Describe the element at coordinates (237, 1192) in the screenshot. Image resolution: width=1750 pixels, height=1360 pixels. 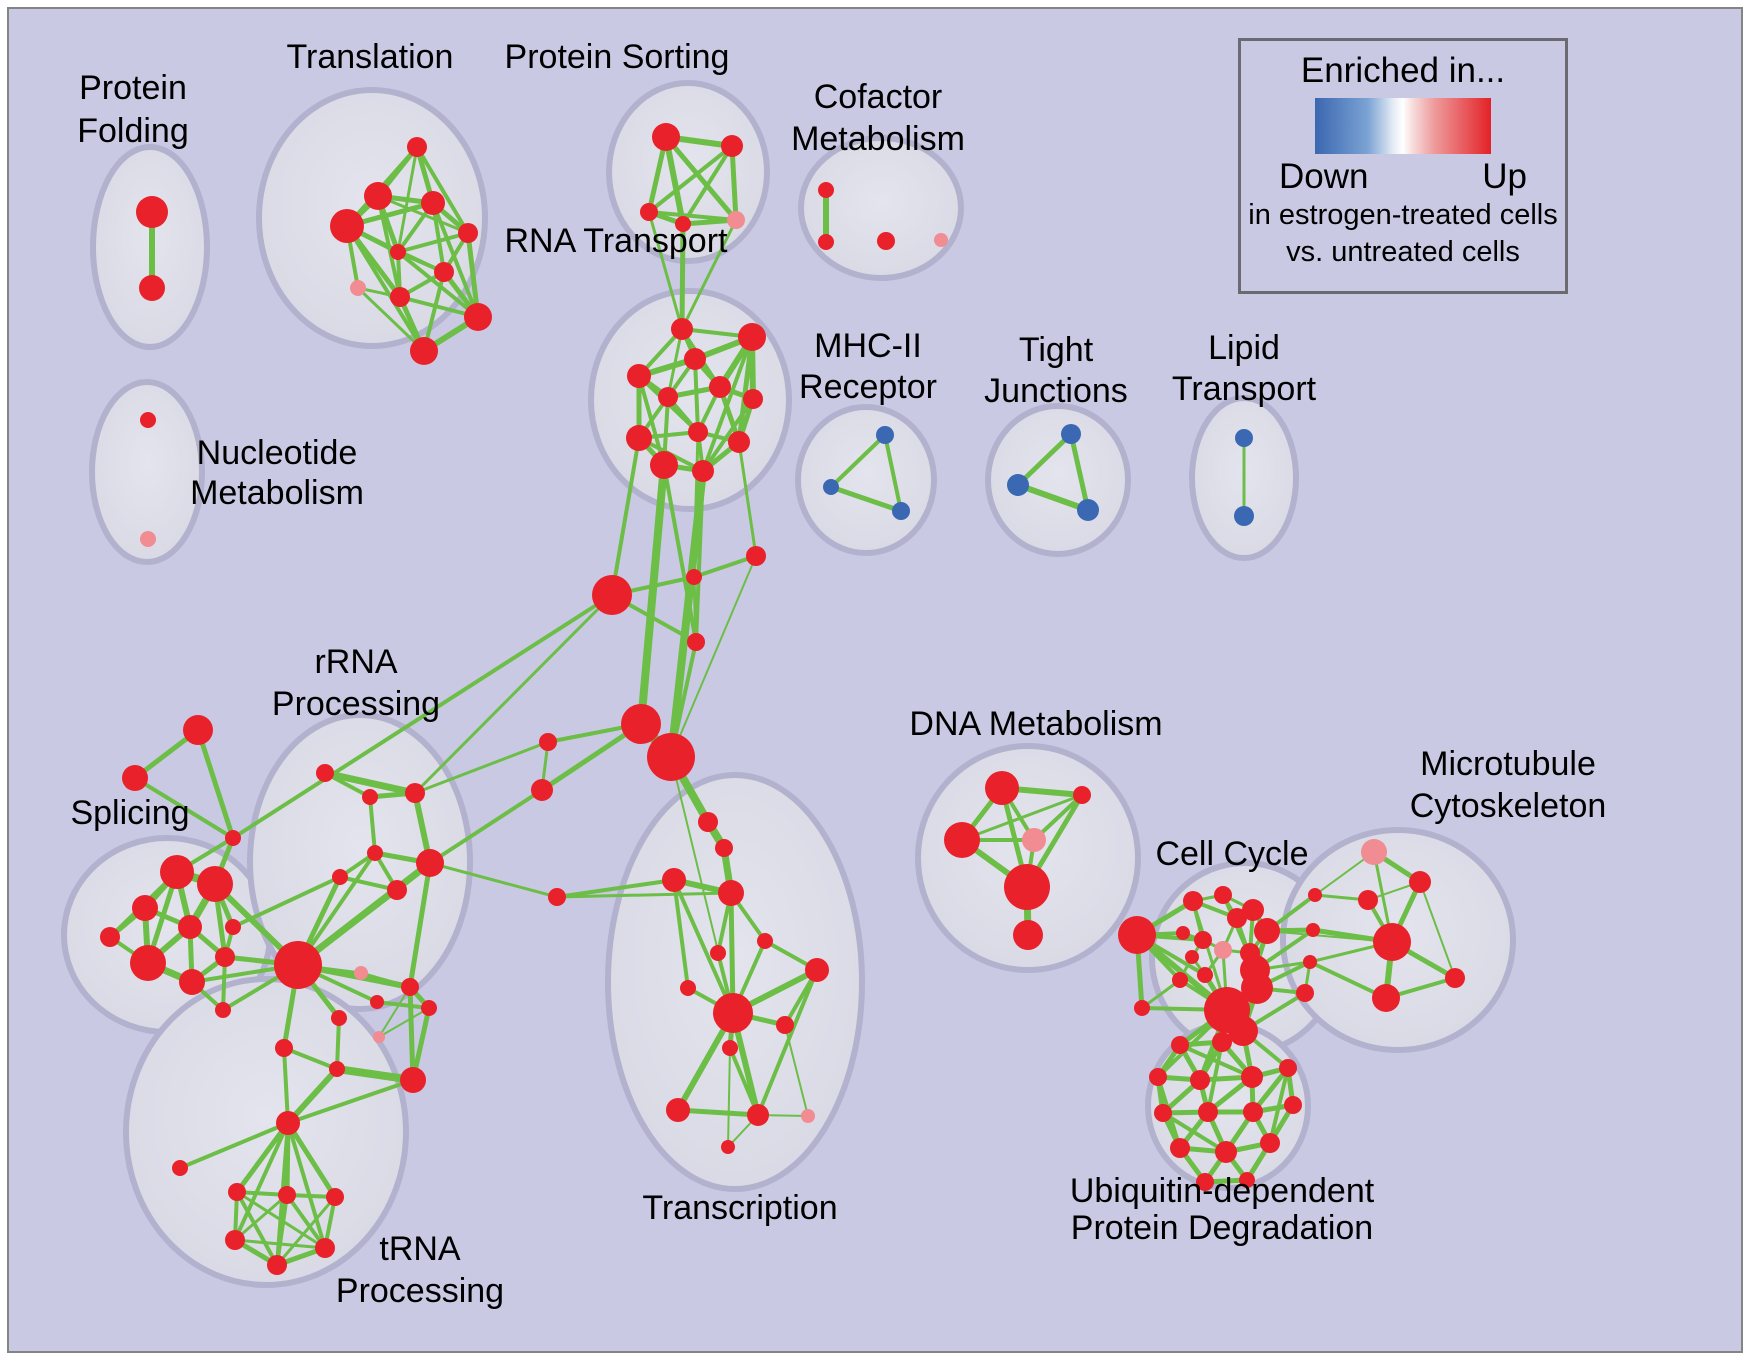
I see `node-tn2` at that location.